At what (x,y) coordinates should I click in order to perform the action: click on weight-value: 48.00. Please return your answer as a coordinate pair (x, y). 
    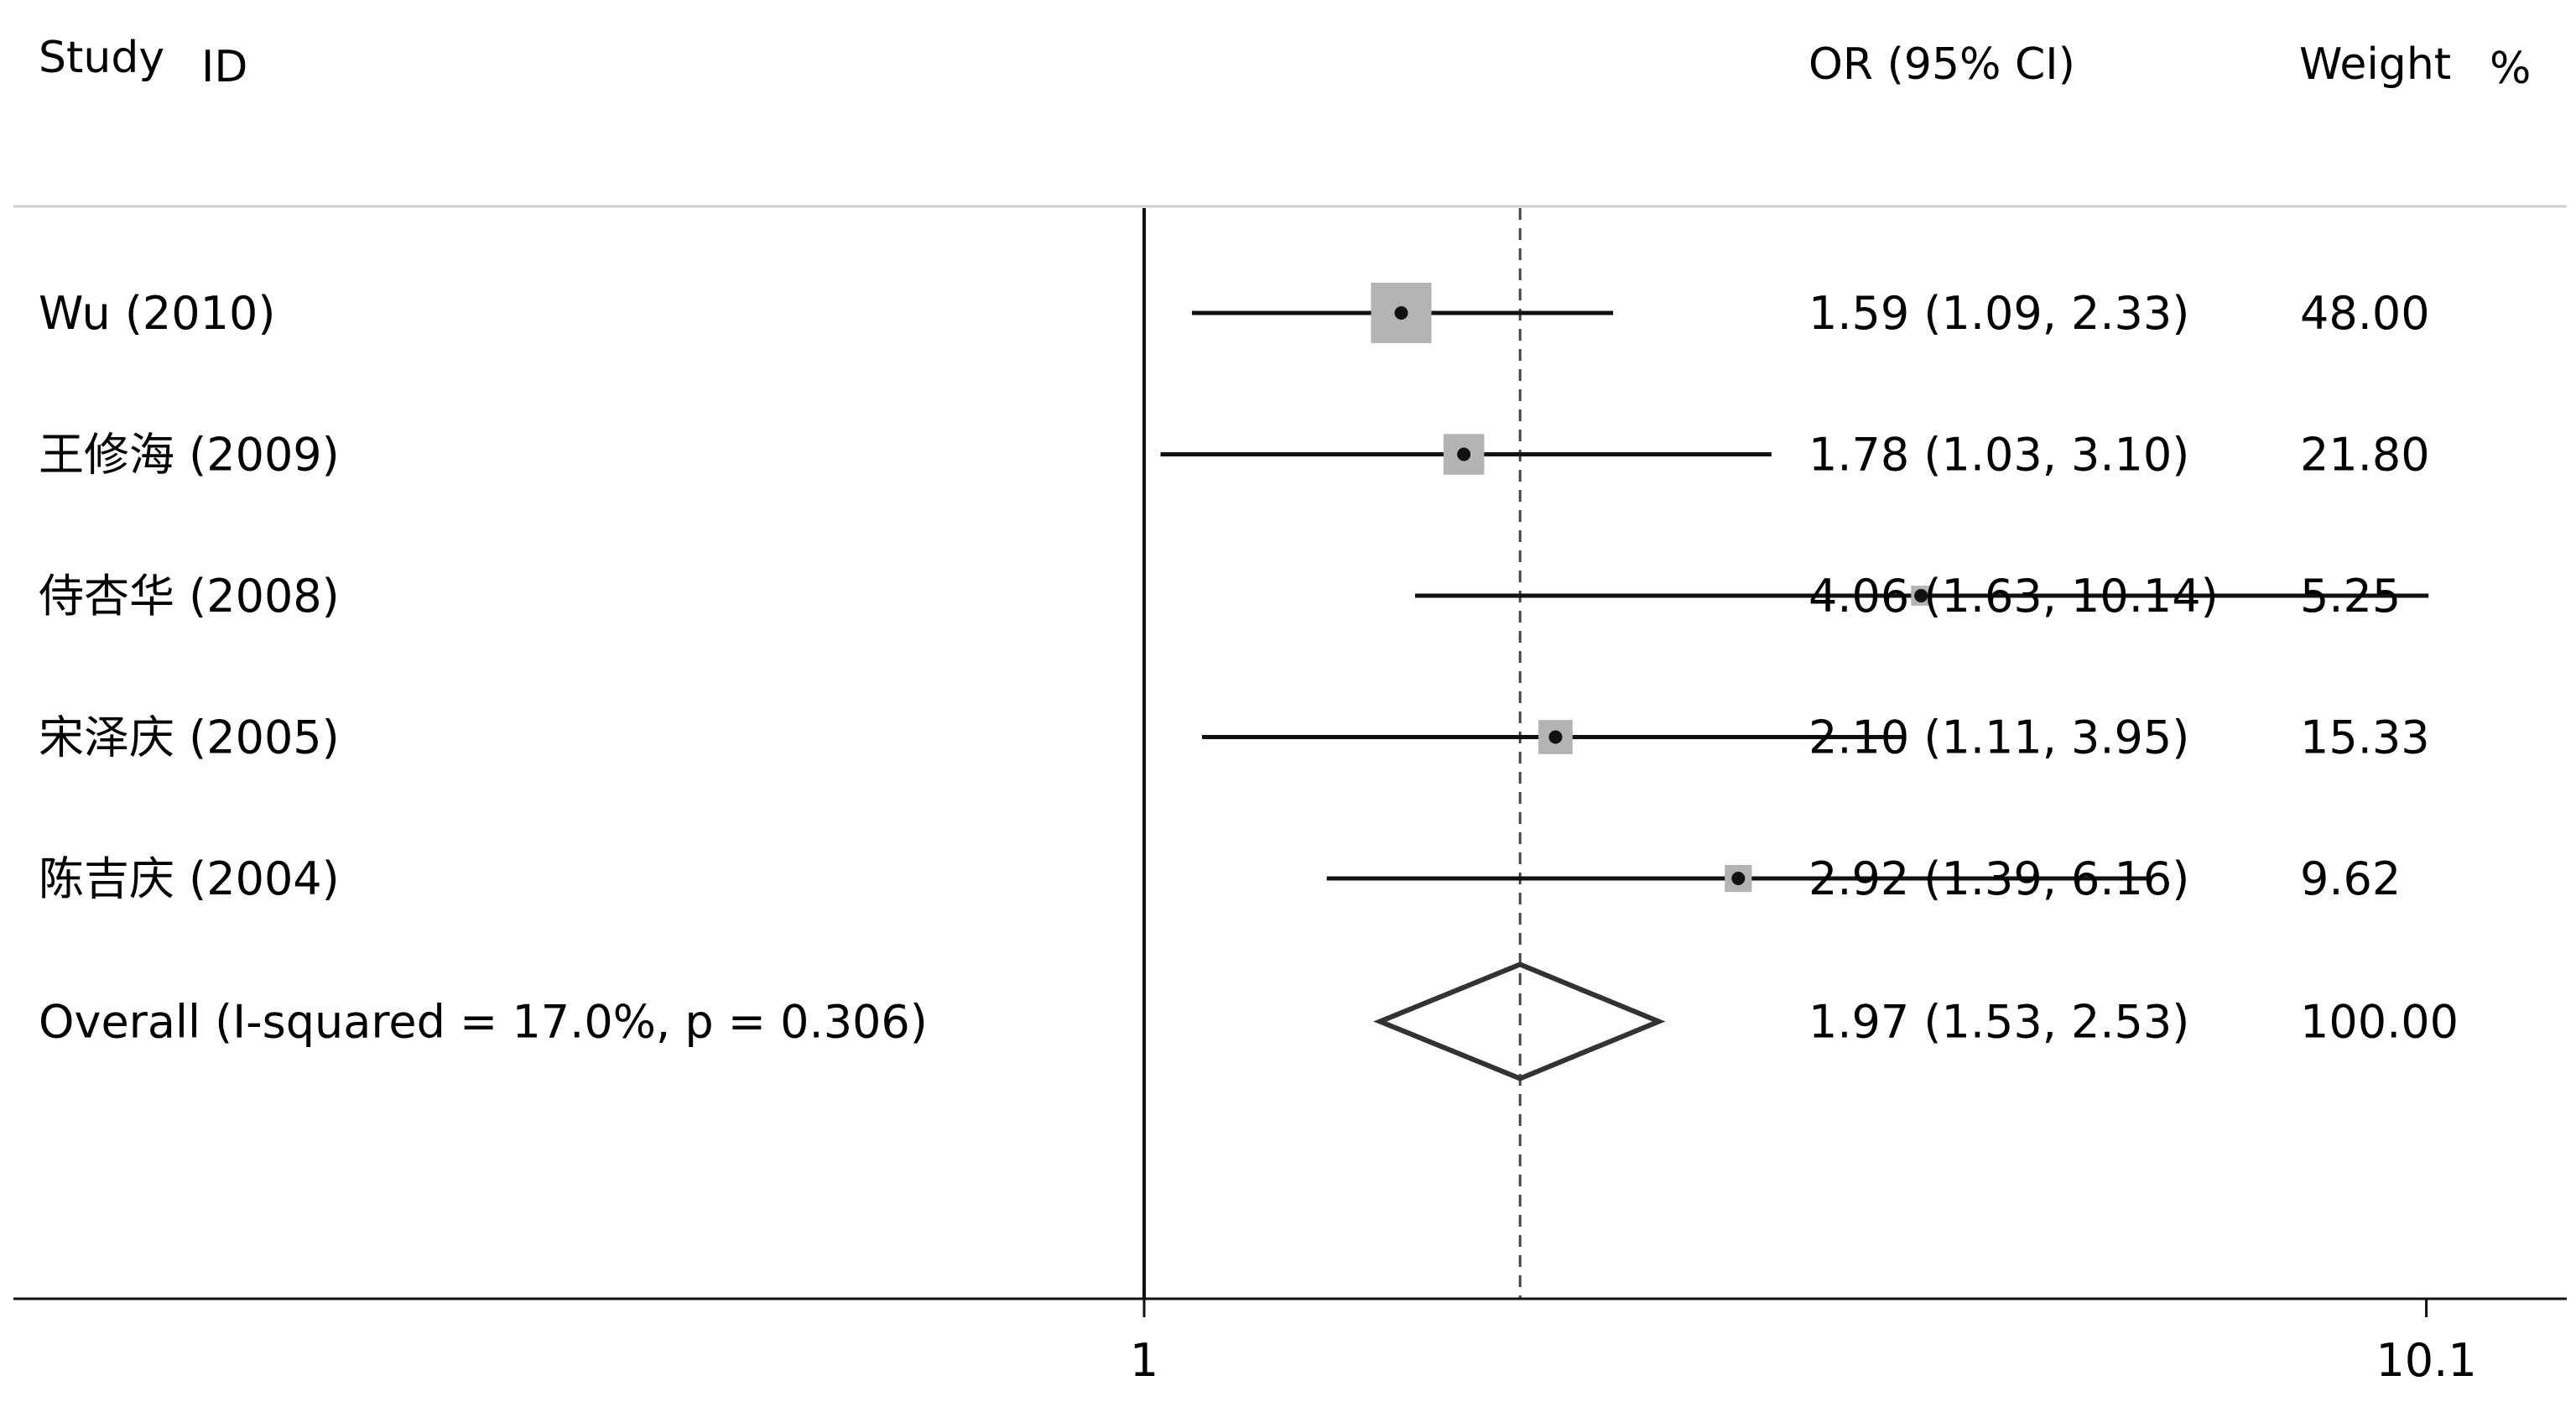
    Looking at the image, I should click on (2365, 313).